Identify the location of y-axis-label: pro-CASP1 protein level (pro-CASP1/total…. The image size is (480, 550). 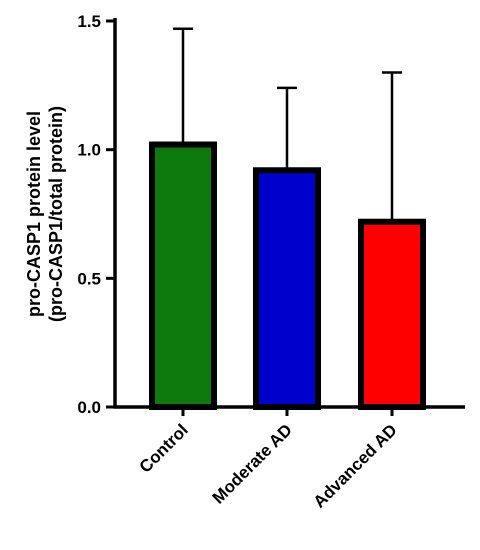
(45, 214).